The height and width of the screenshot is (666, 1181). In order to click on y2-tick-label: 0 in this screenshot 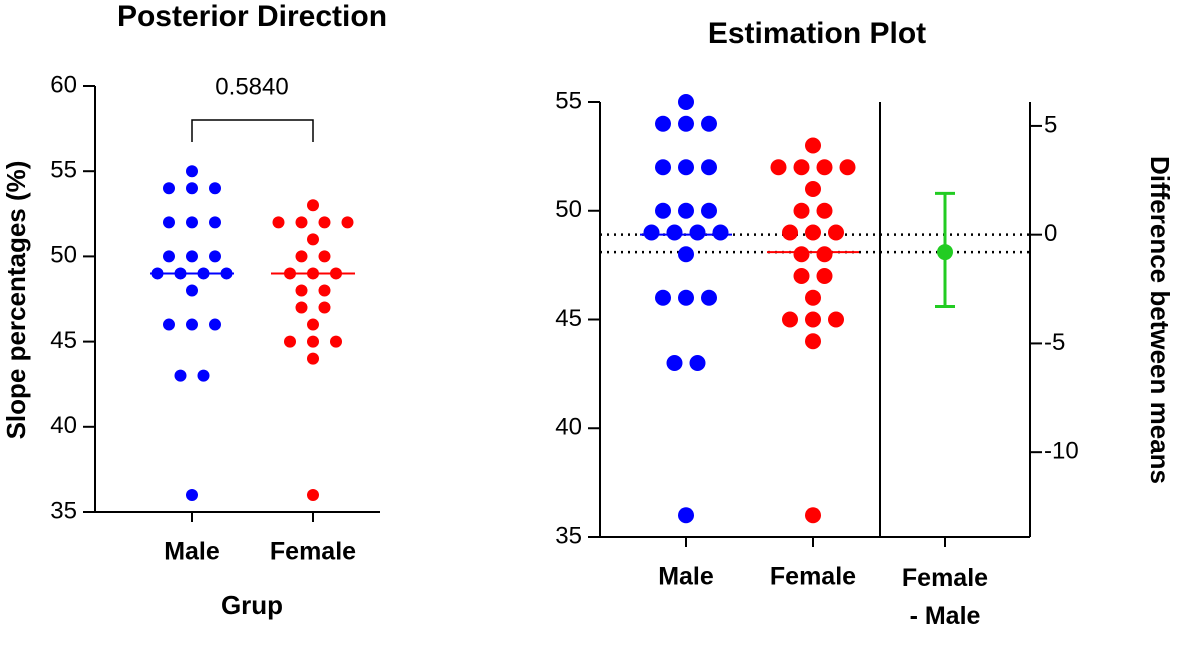, I will do `click(1050, 233)`.